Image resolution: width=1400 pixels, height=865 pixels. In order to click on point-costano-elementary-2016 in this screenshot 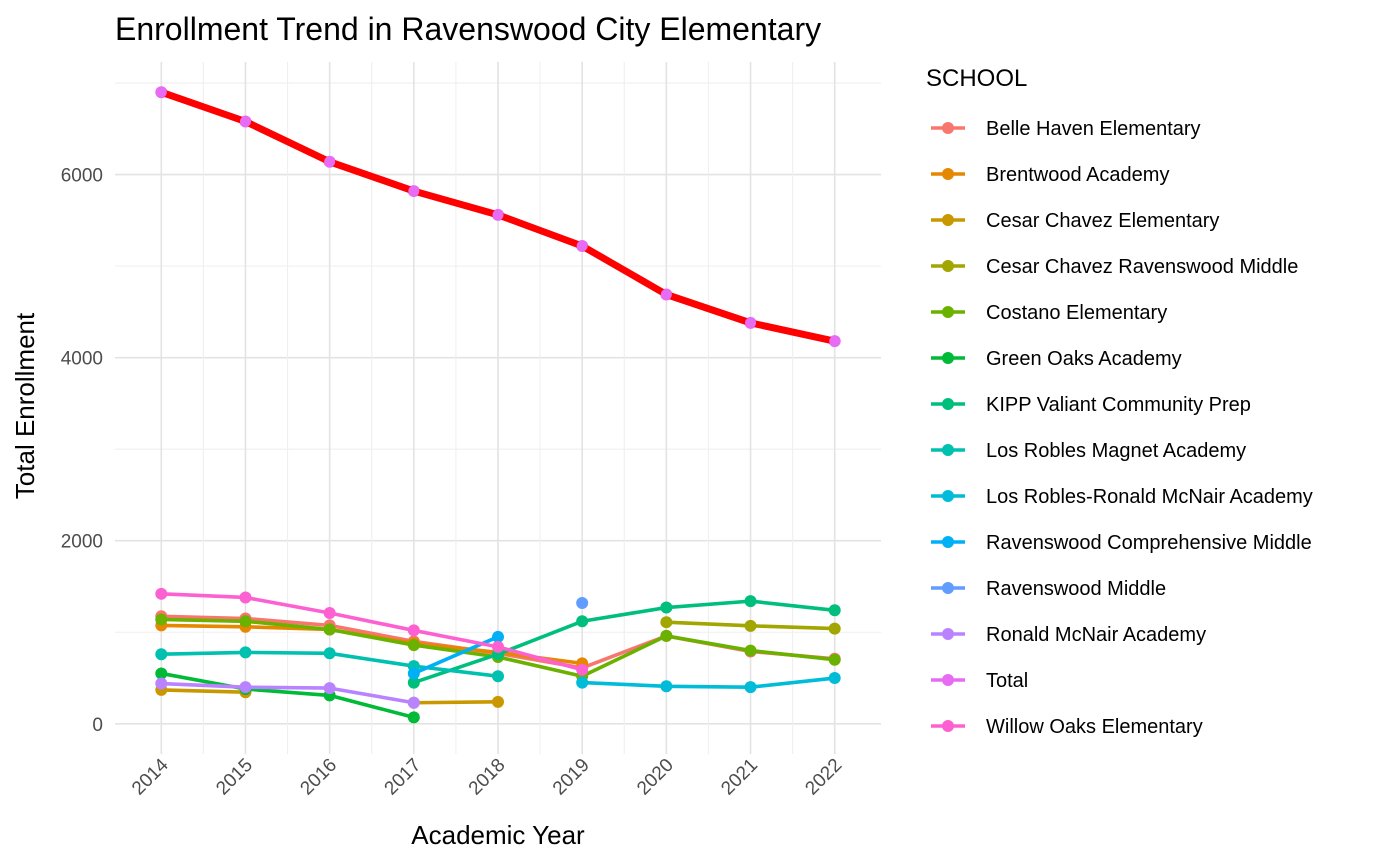, I will do `click(329, 629)`.